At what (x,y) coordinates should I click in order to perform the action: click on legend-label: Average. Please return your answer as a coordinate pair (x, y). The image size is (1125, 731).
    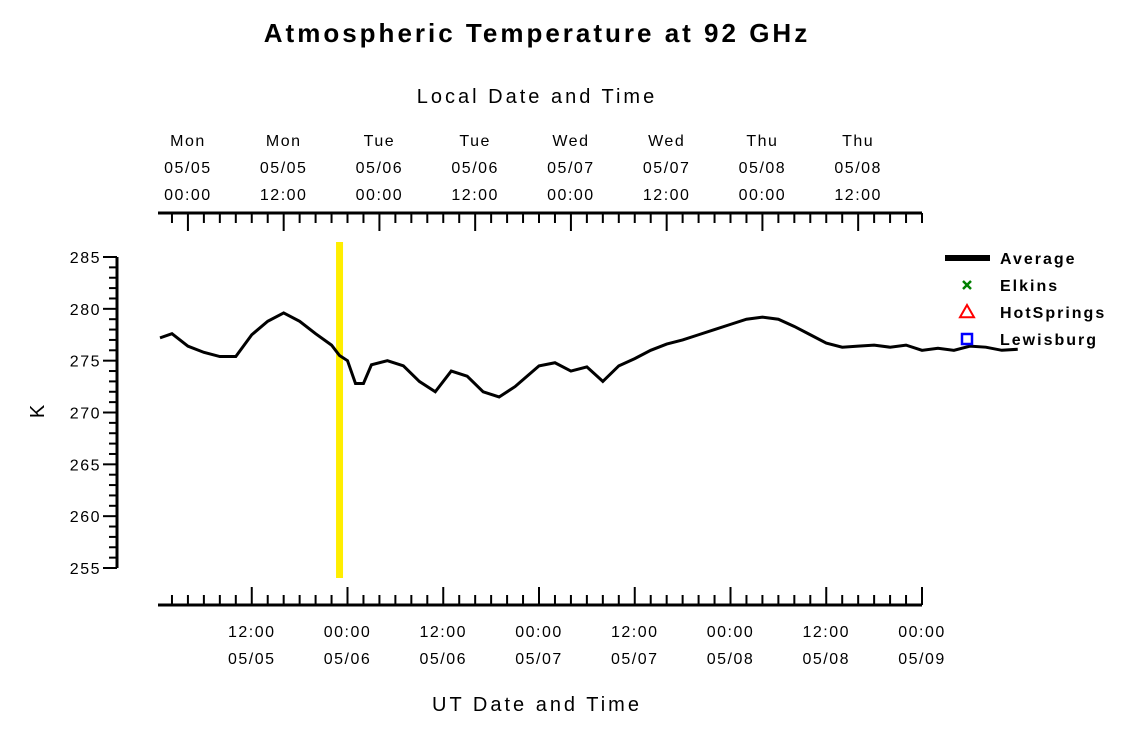
    Looking at the image, I should click on (1038, 259).